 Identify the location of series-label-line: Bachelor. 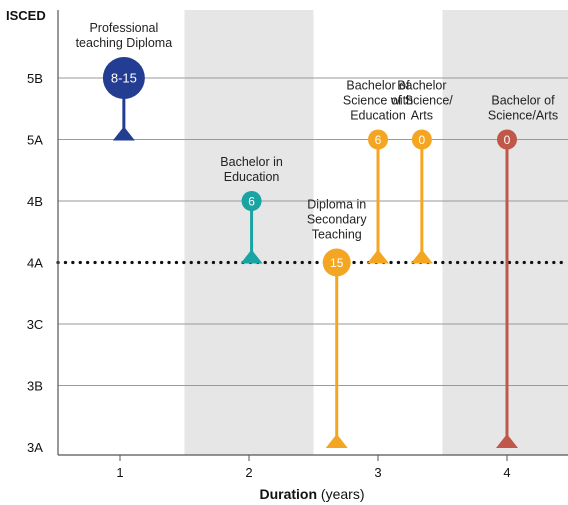
(421, 86).